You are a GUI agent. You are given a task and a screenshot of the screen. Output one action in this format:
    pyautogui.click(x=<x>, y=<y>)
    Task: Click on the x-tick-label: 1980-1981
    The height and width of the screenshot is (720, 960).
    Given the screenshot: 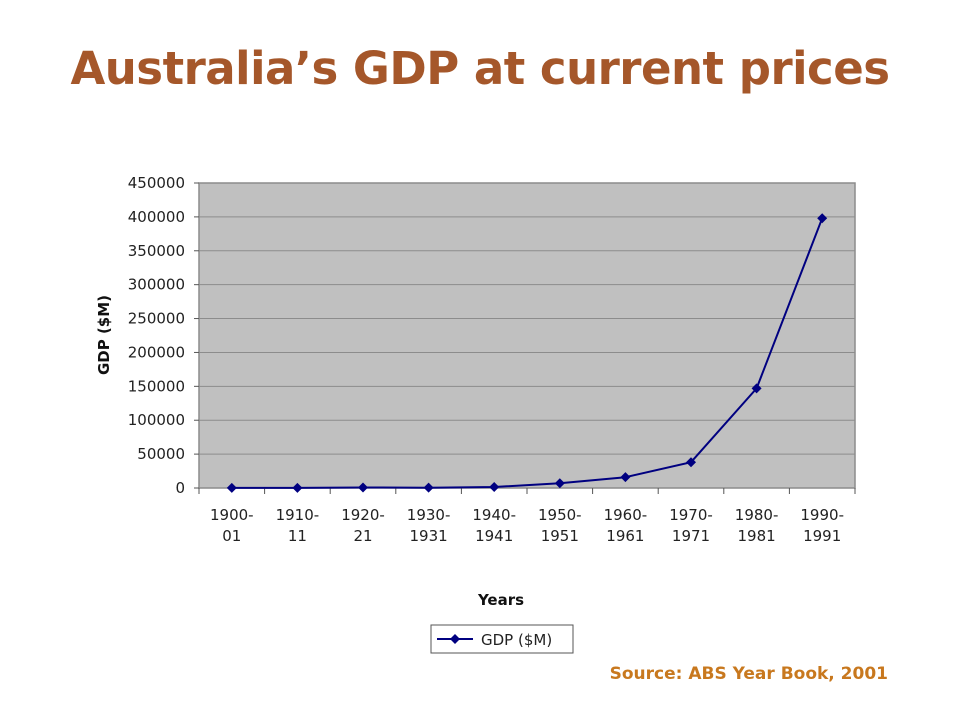 What is the action you would take?
    pyautogui.click(x=757, y=525)
    